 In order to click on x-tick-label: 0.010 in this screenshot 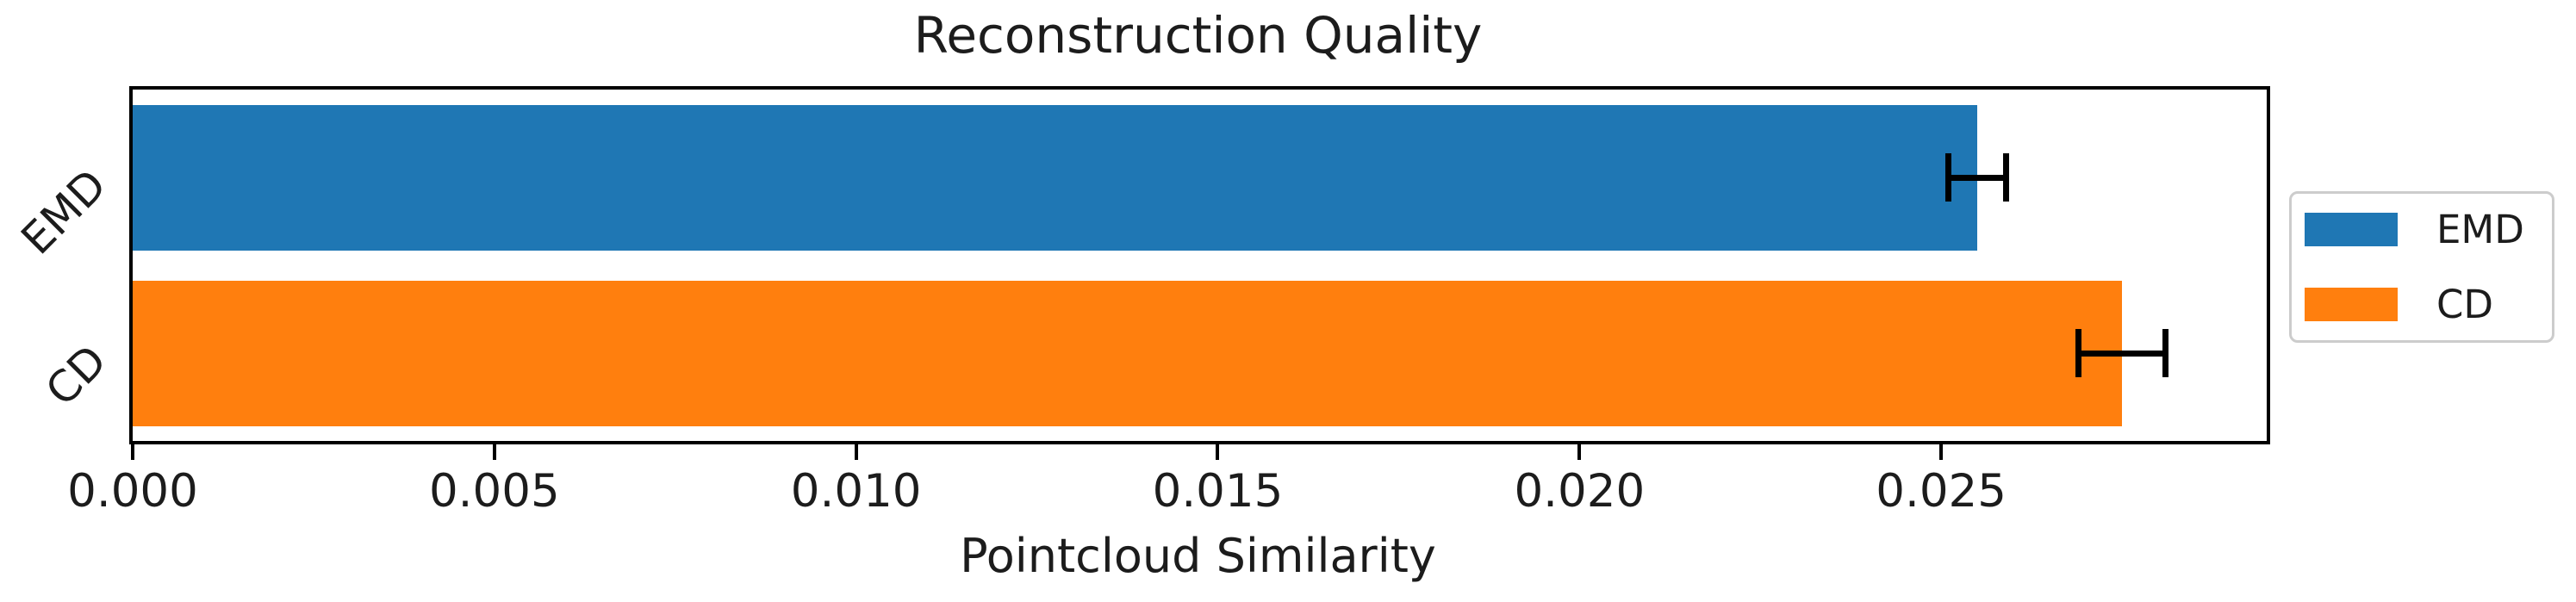, I will do `click(856, 492)`.